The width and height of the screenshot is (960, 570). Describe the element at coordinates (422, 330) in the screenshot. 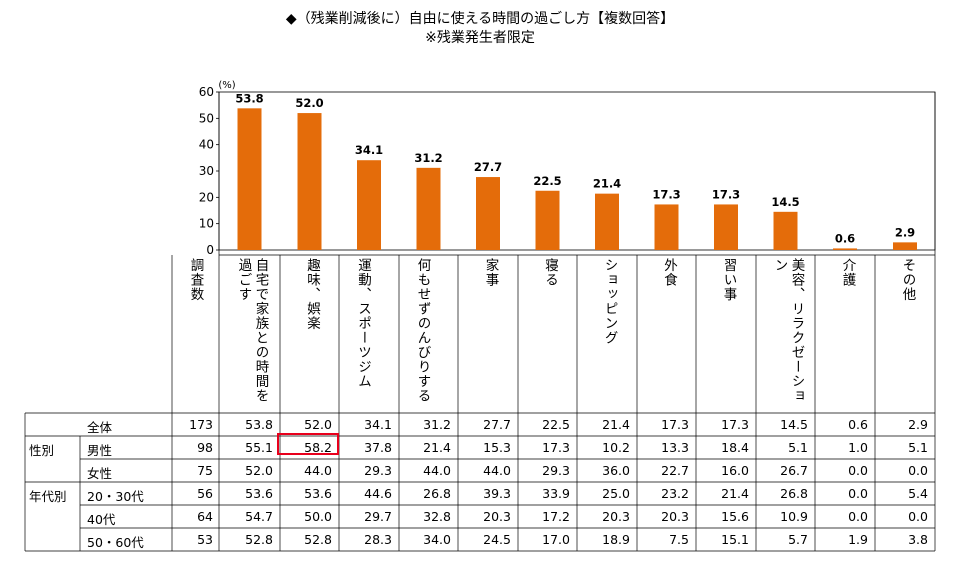

I see `category-header: 何もせずのんびりする` at that location.